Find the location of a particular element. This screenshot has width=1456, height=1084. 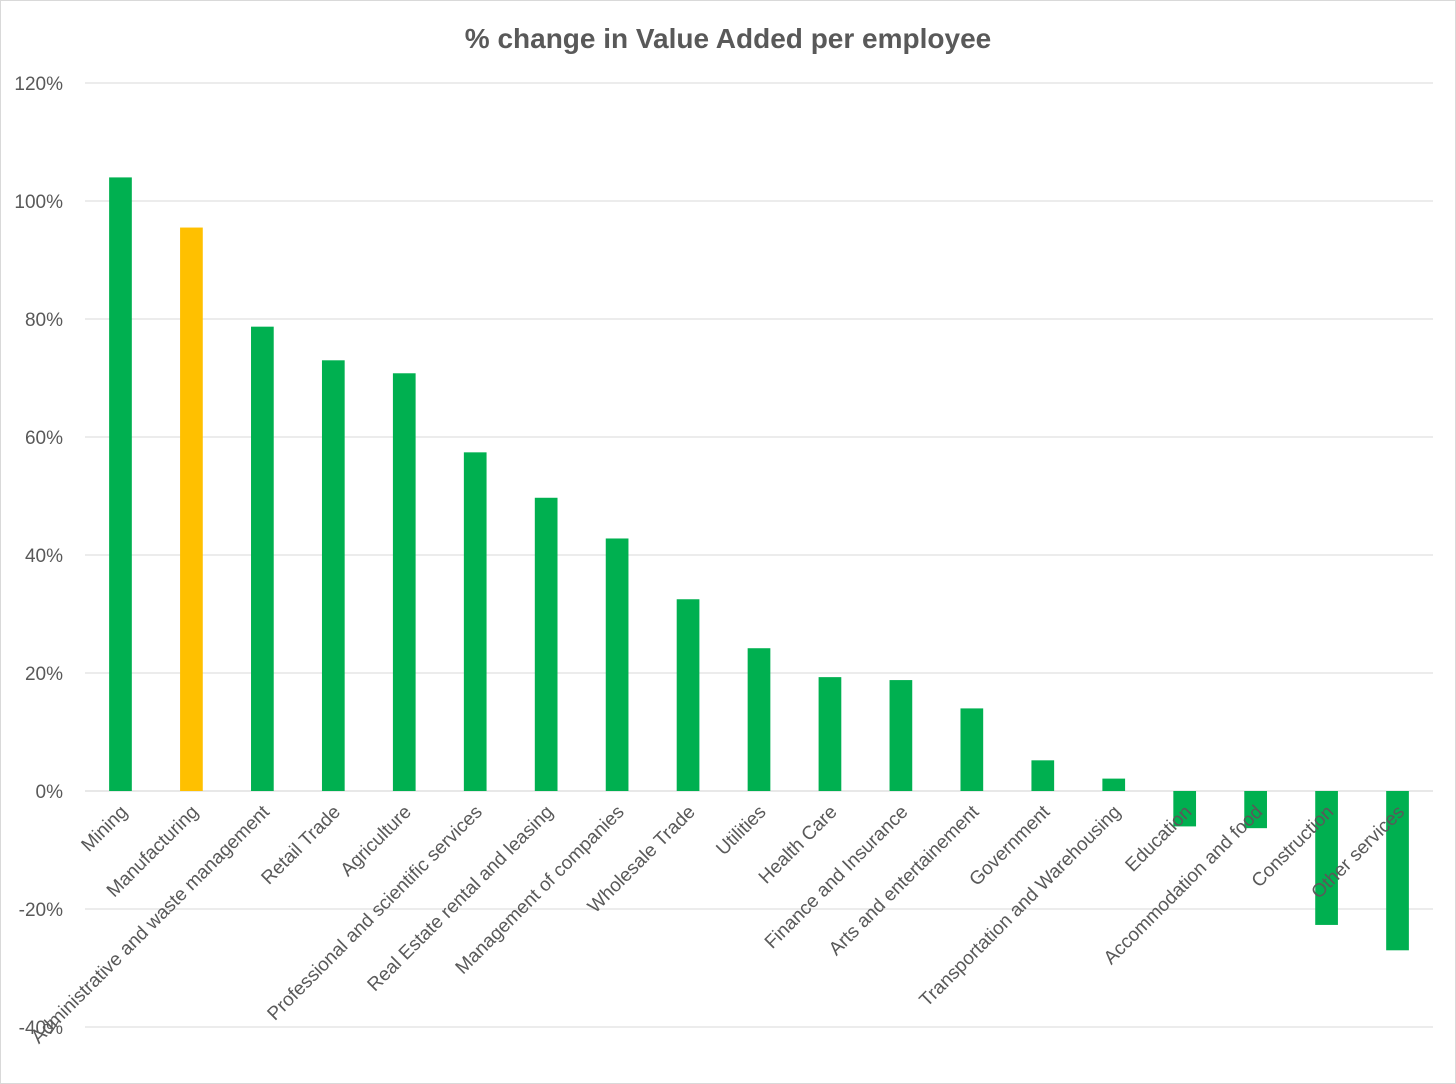

bar-management-of-companies is located at coordinates (617, 664).